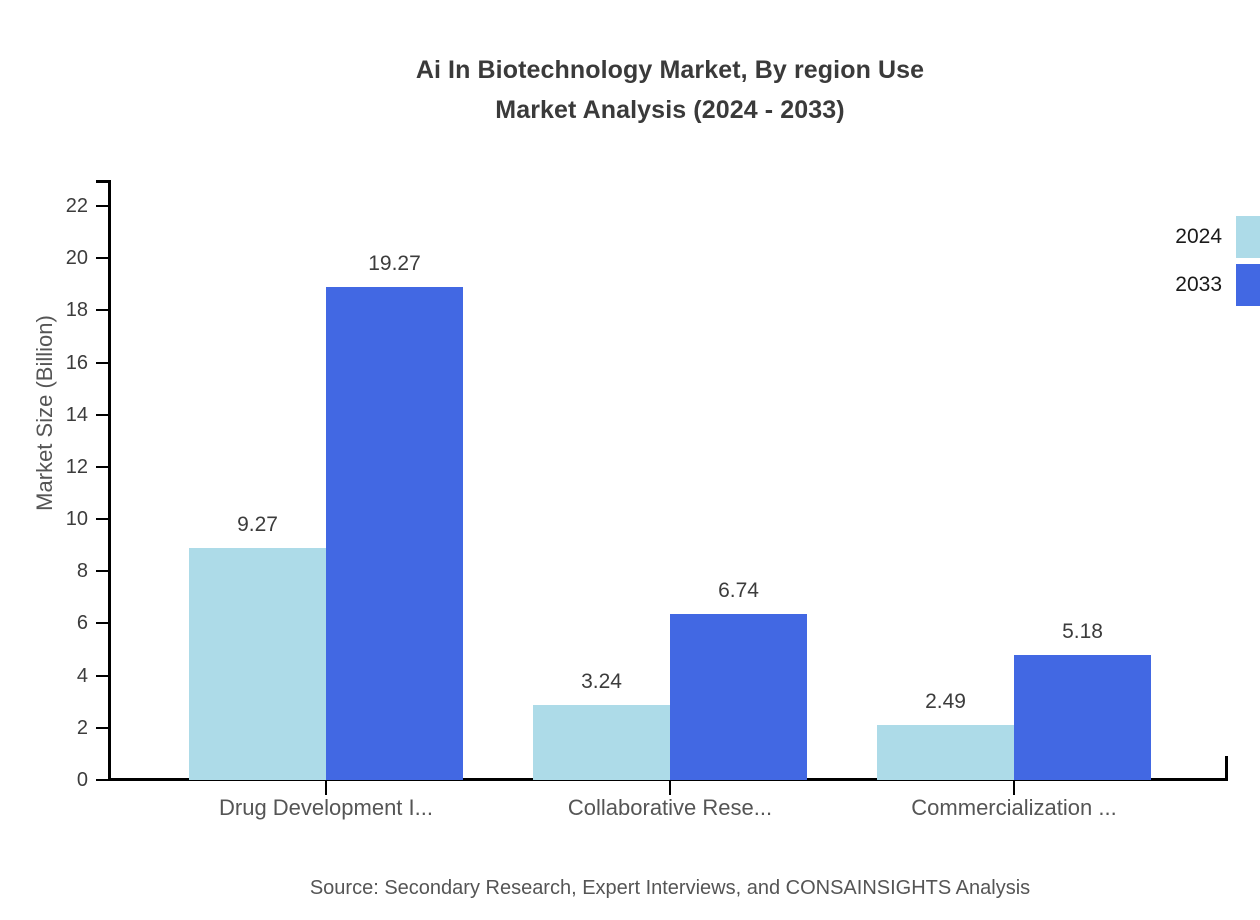 The image size is (1260, 920). What do you see at coordinates (1198, 284) in the screenshot?
I see `legend-label: 2033` at bounding box center [1198, 284].